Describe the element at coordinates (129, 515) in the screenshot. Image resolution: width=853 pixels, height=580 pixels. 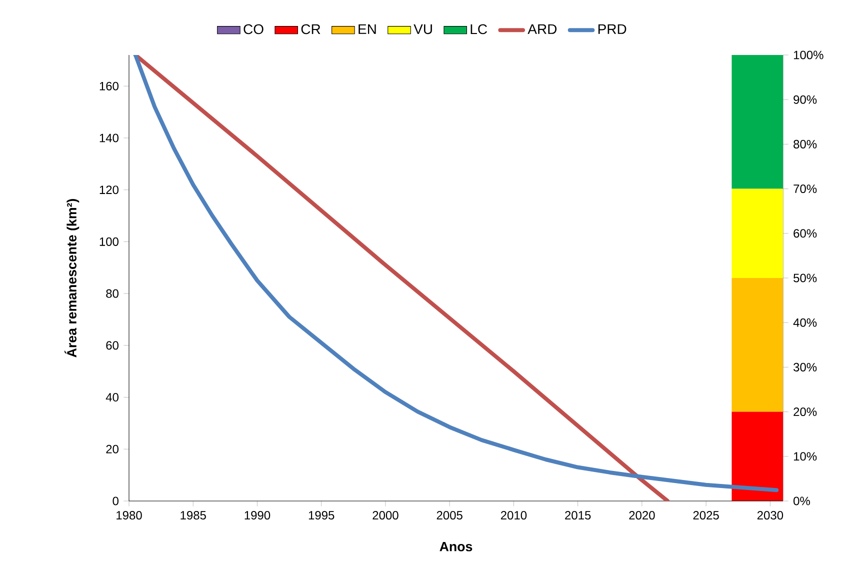
I see `x-tick-label: 1980` at that location.